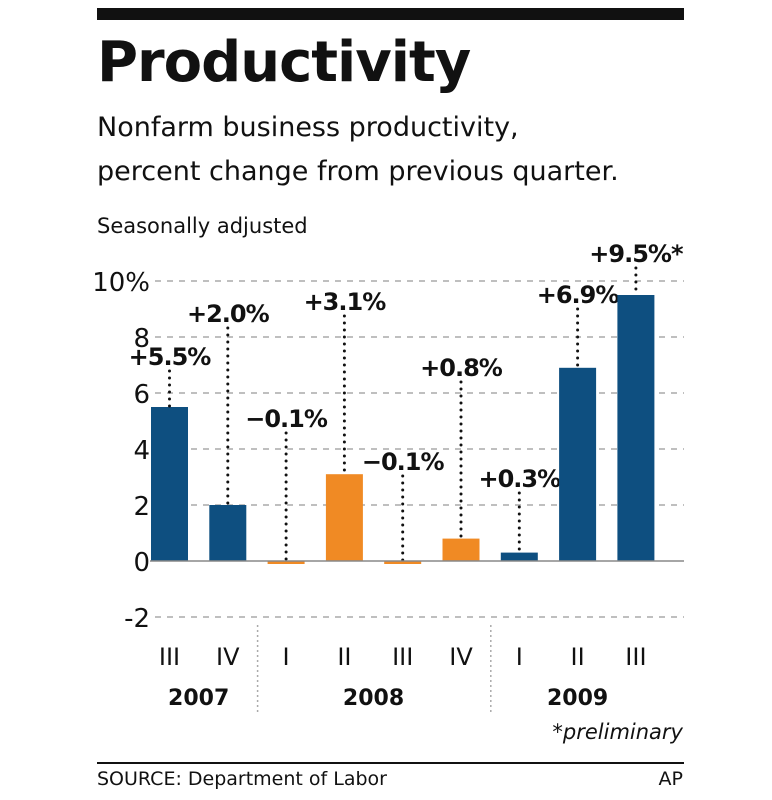  I want to click on y-tick-label: 2, so click(141, 507).